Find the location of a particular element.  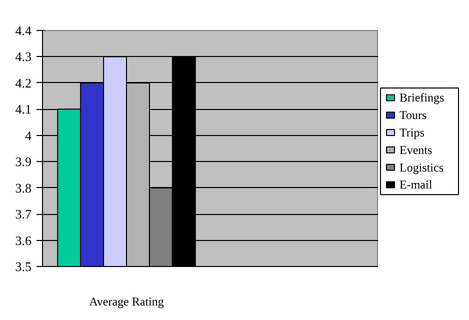

y-tick-label: 4.1 is located at coordinates (23, 109).